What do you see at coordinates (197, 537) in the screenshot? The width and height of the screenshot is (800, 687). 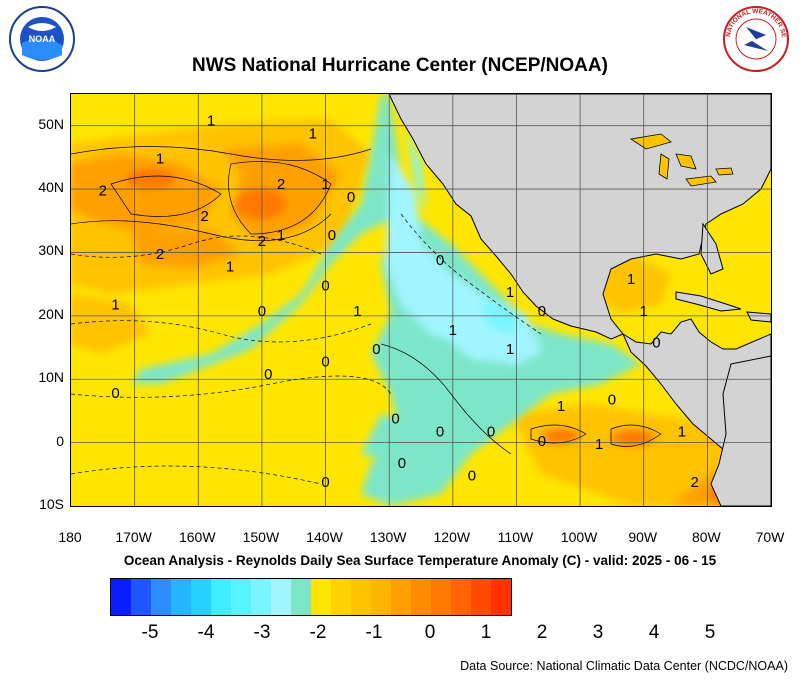 I see `longitude-label: 160W` at bounding box center [197, 537].